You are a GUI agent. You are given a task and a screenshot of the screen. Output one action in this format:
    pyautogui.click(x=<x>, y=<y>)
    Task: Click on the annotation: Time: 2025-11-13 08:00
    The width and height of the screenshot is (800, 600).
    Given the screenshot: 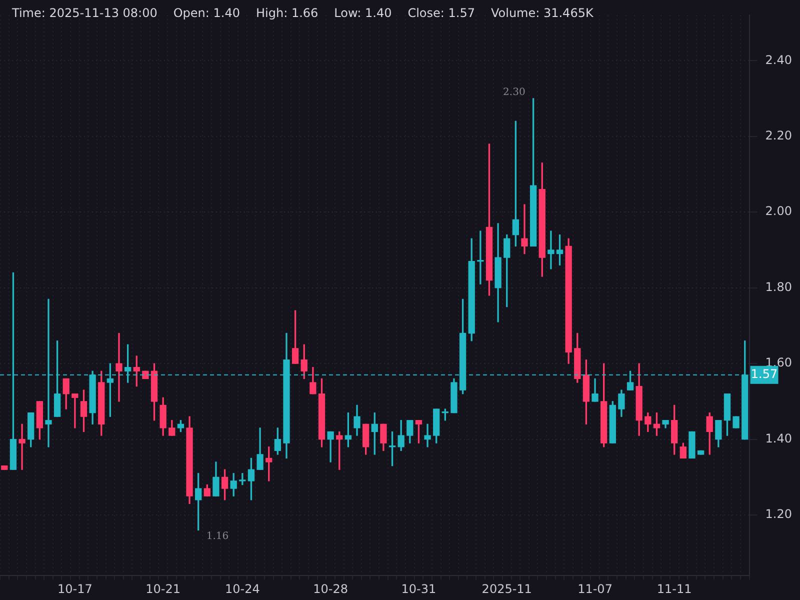 What is the action you would take?
    pyautogui.click(x=85, y=13)
    